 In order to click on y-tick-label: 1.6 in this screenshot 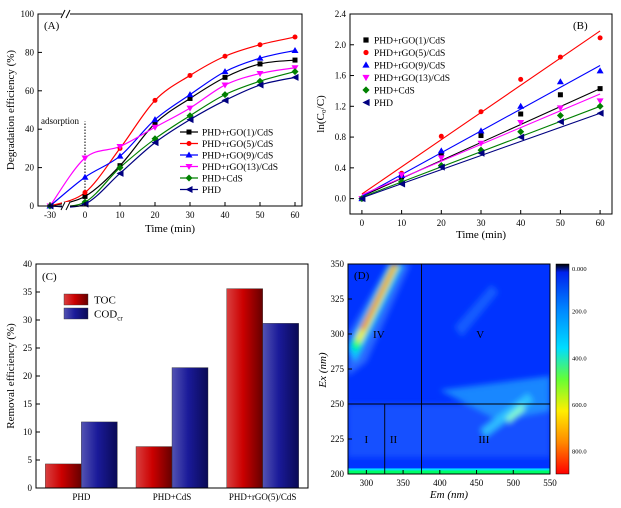, I will do `click(341, 76)`.